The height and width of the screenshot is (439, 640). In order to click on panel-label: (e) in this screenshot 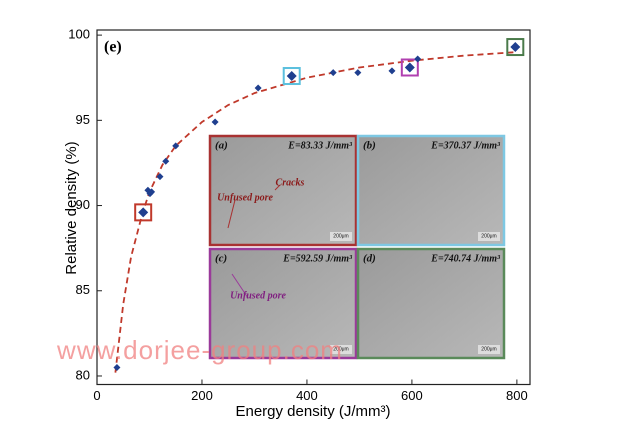, I will do `click(113, 47)`.